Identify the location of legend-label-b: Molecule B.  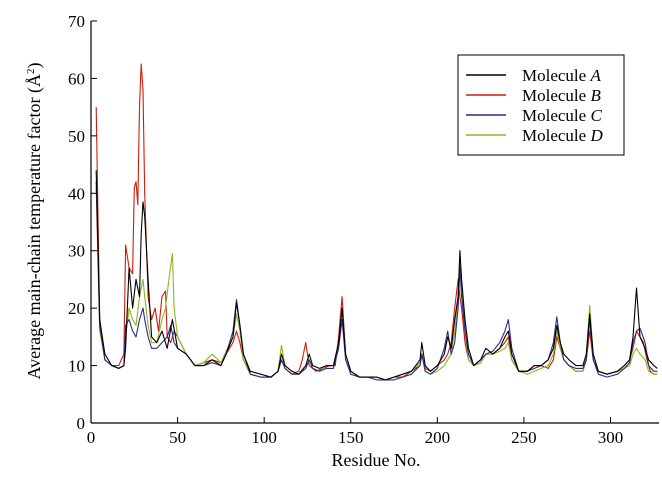
(561, 95).